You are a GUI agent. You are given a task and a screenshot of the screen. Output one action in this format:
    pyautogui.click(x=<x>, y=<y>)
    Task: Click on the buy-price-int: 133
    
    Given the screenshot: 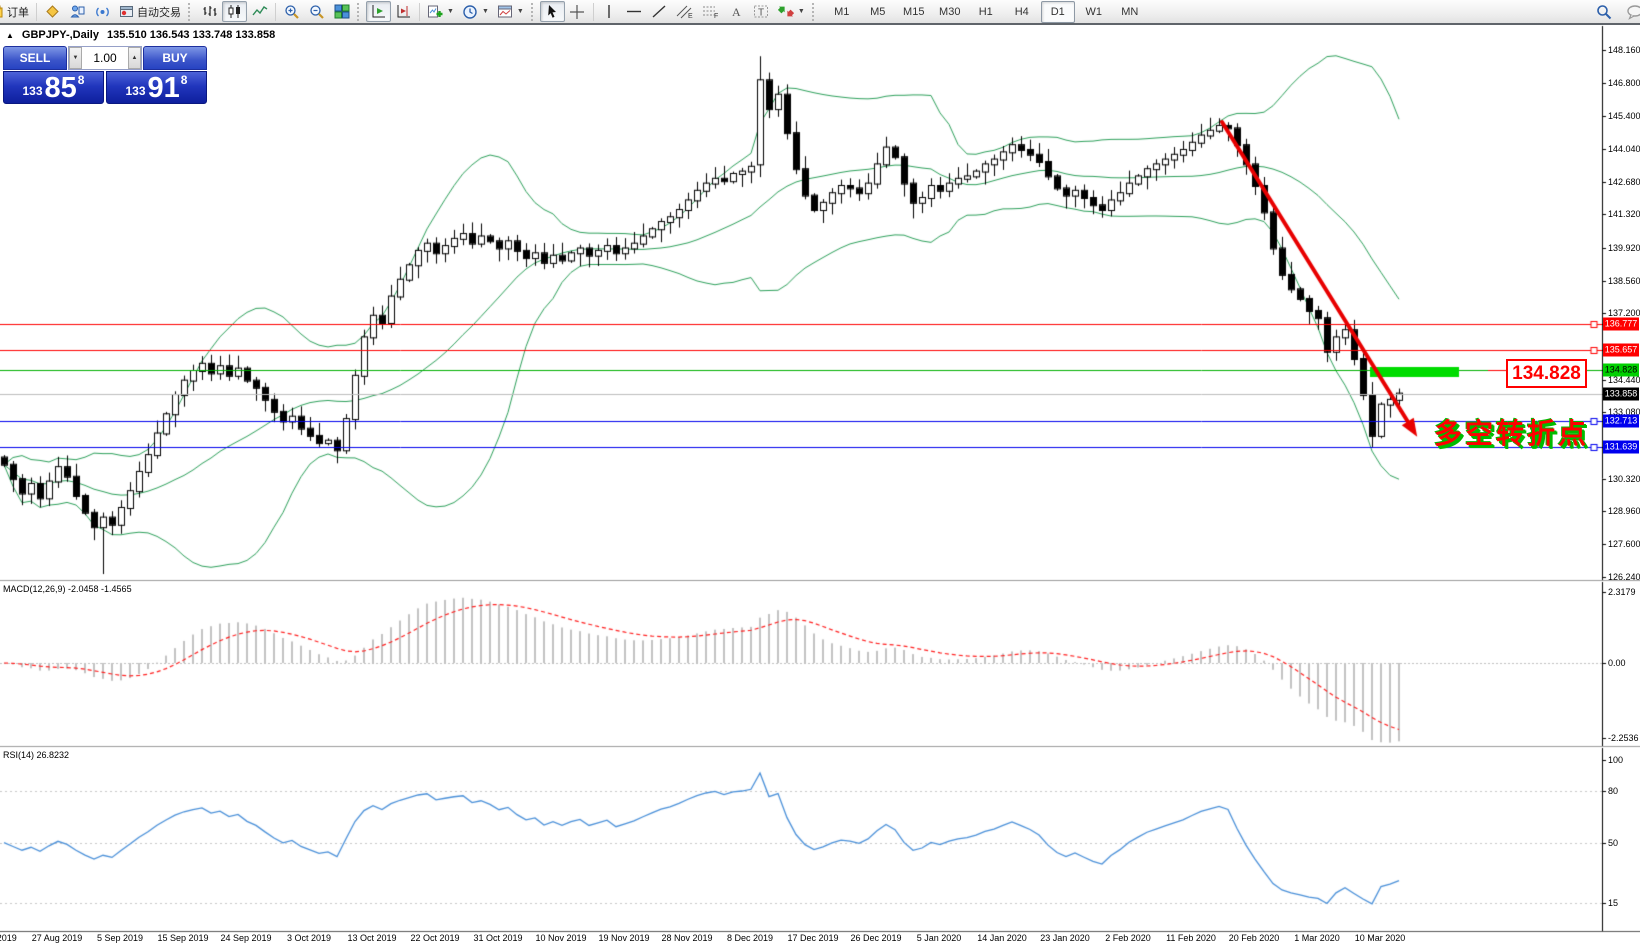 What is the action you would take?
    pyautogui.click(x=135, y=91)
    